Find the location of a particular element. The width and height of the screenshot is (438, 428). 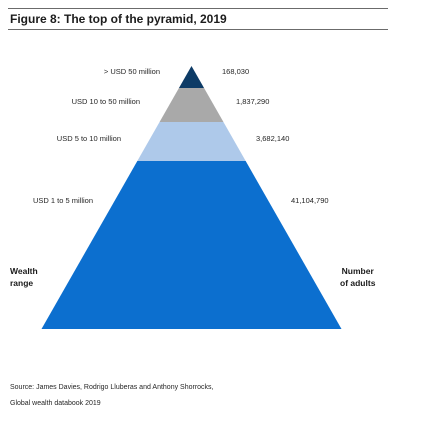

right-axis-label-line-1: Number is located at coordinates (357, 271).